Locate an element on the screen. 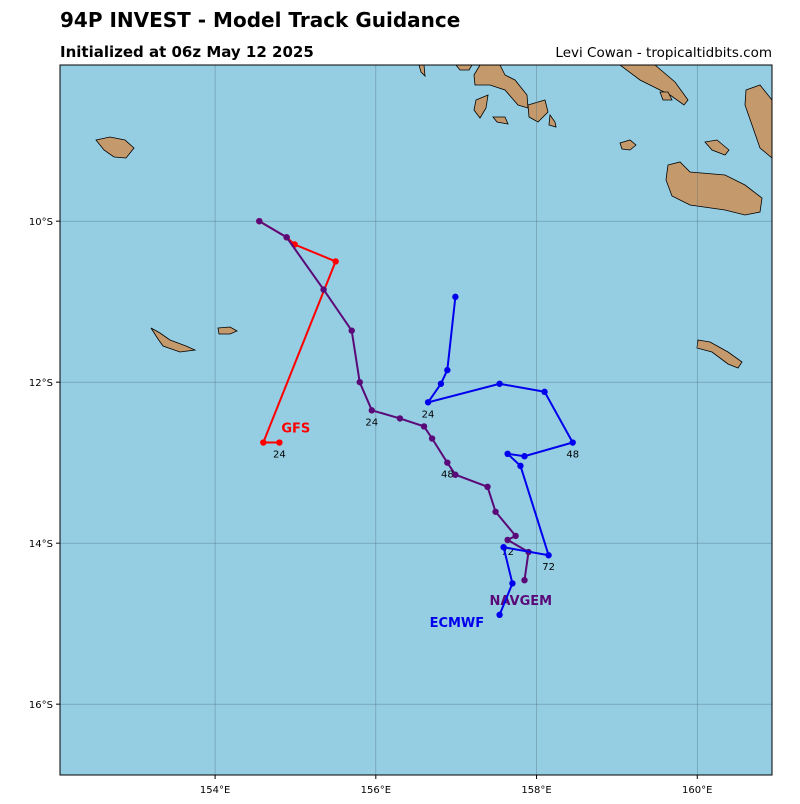 The height and width of the screenshot is (804, 800). track-line is located at coordinates (500, 456).